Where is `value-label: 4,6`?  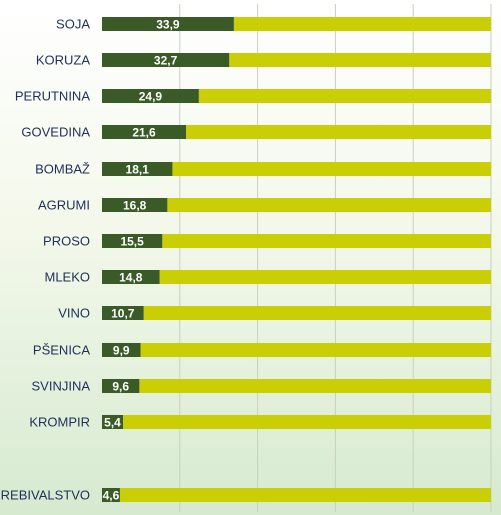
value-label: 4,6 is located at coordinates (111, 496).